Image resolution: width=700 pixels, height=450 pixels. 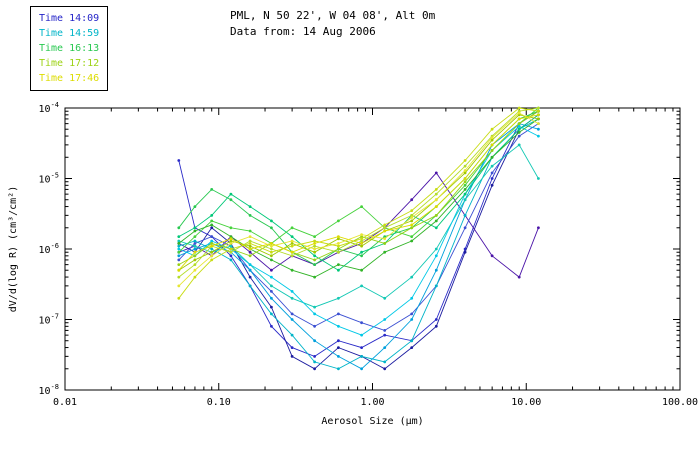 What do you see at coordinates (372, 402) in the screenshot?
I see `x-tick-label: 1.00` at bounding box center [372, 402].